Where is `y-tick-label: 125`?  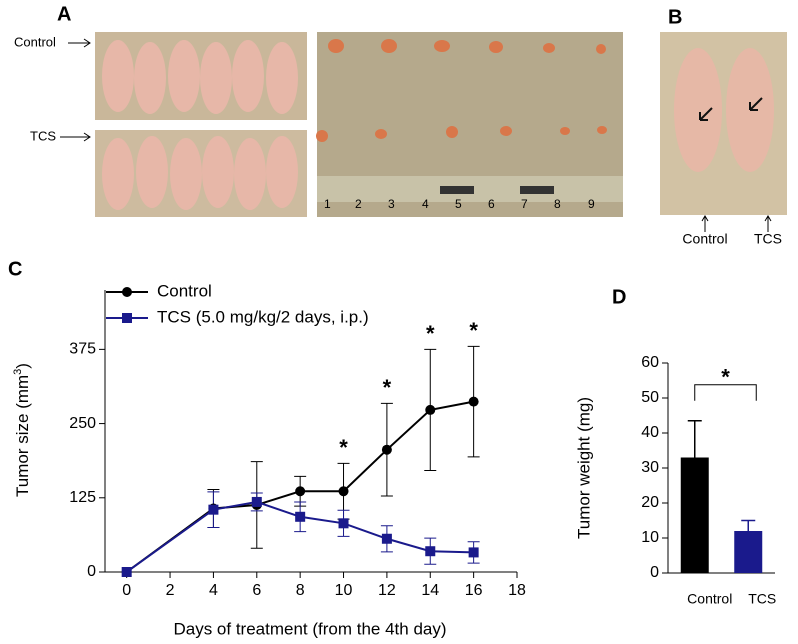 y-tick-label: 125 is located at coordinates (82, 497).